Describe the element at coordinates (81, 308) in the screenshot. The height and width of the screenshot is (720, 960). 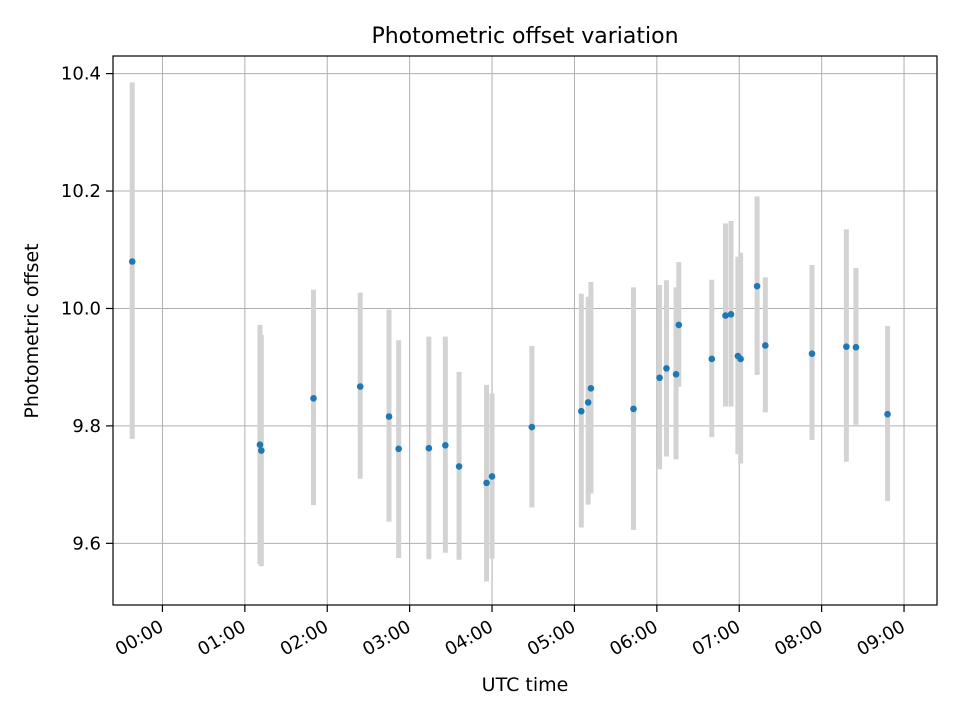
I see `y-tick-label: 10.0` at that location.